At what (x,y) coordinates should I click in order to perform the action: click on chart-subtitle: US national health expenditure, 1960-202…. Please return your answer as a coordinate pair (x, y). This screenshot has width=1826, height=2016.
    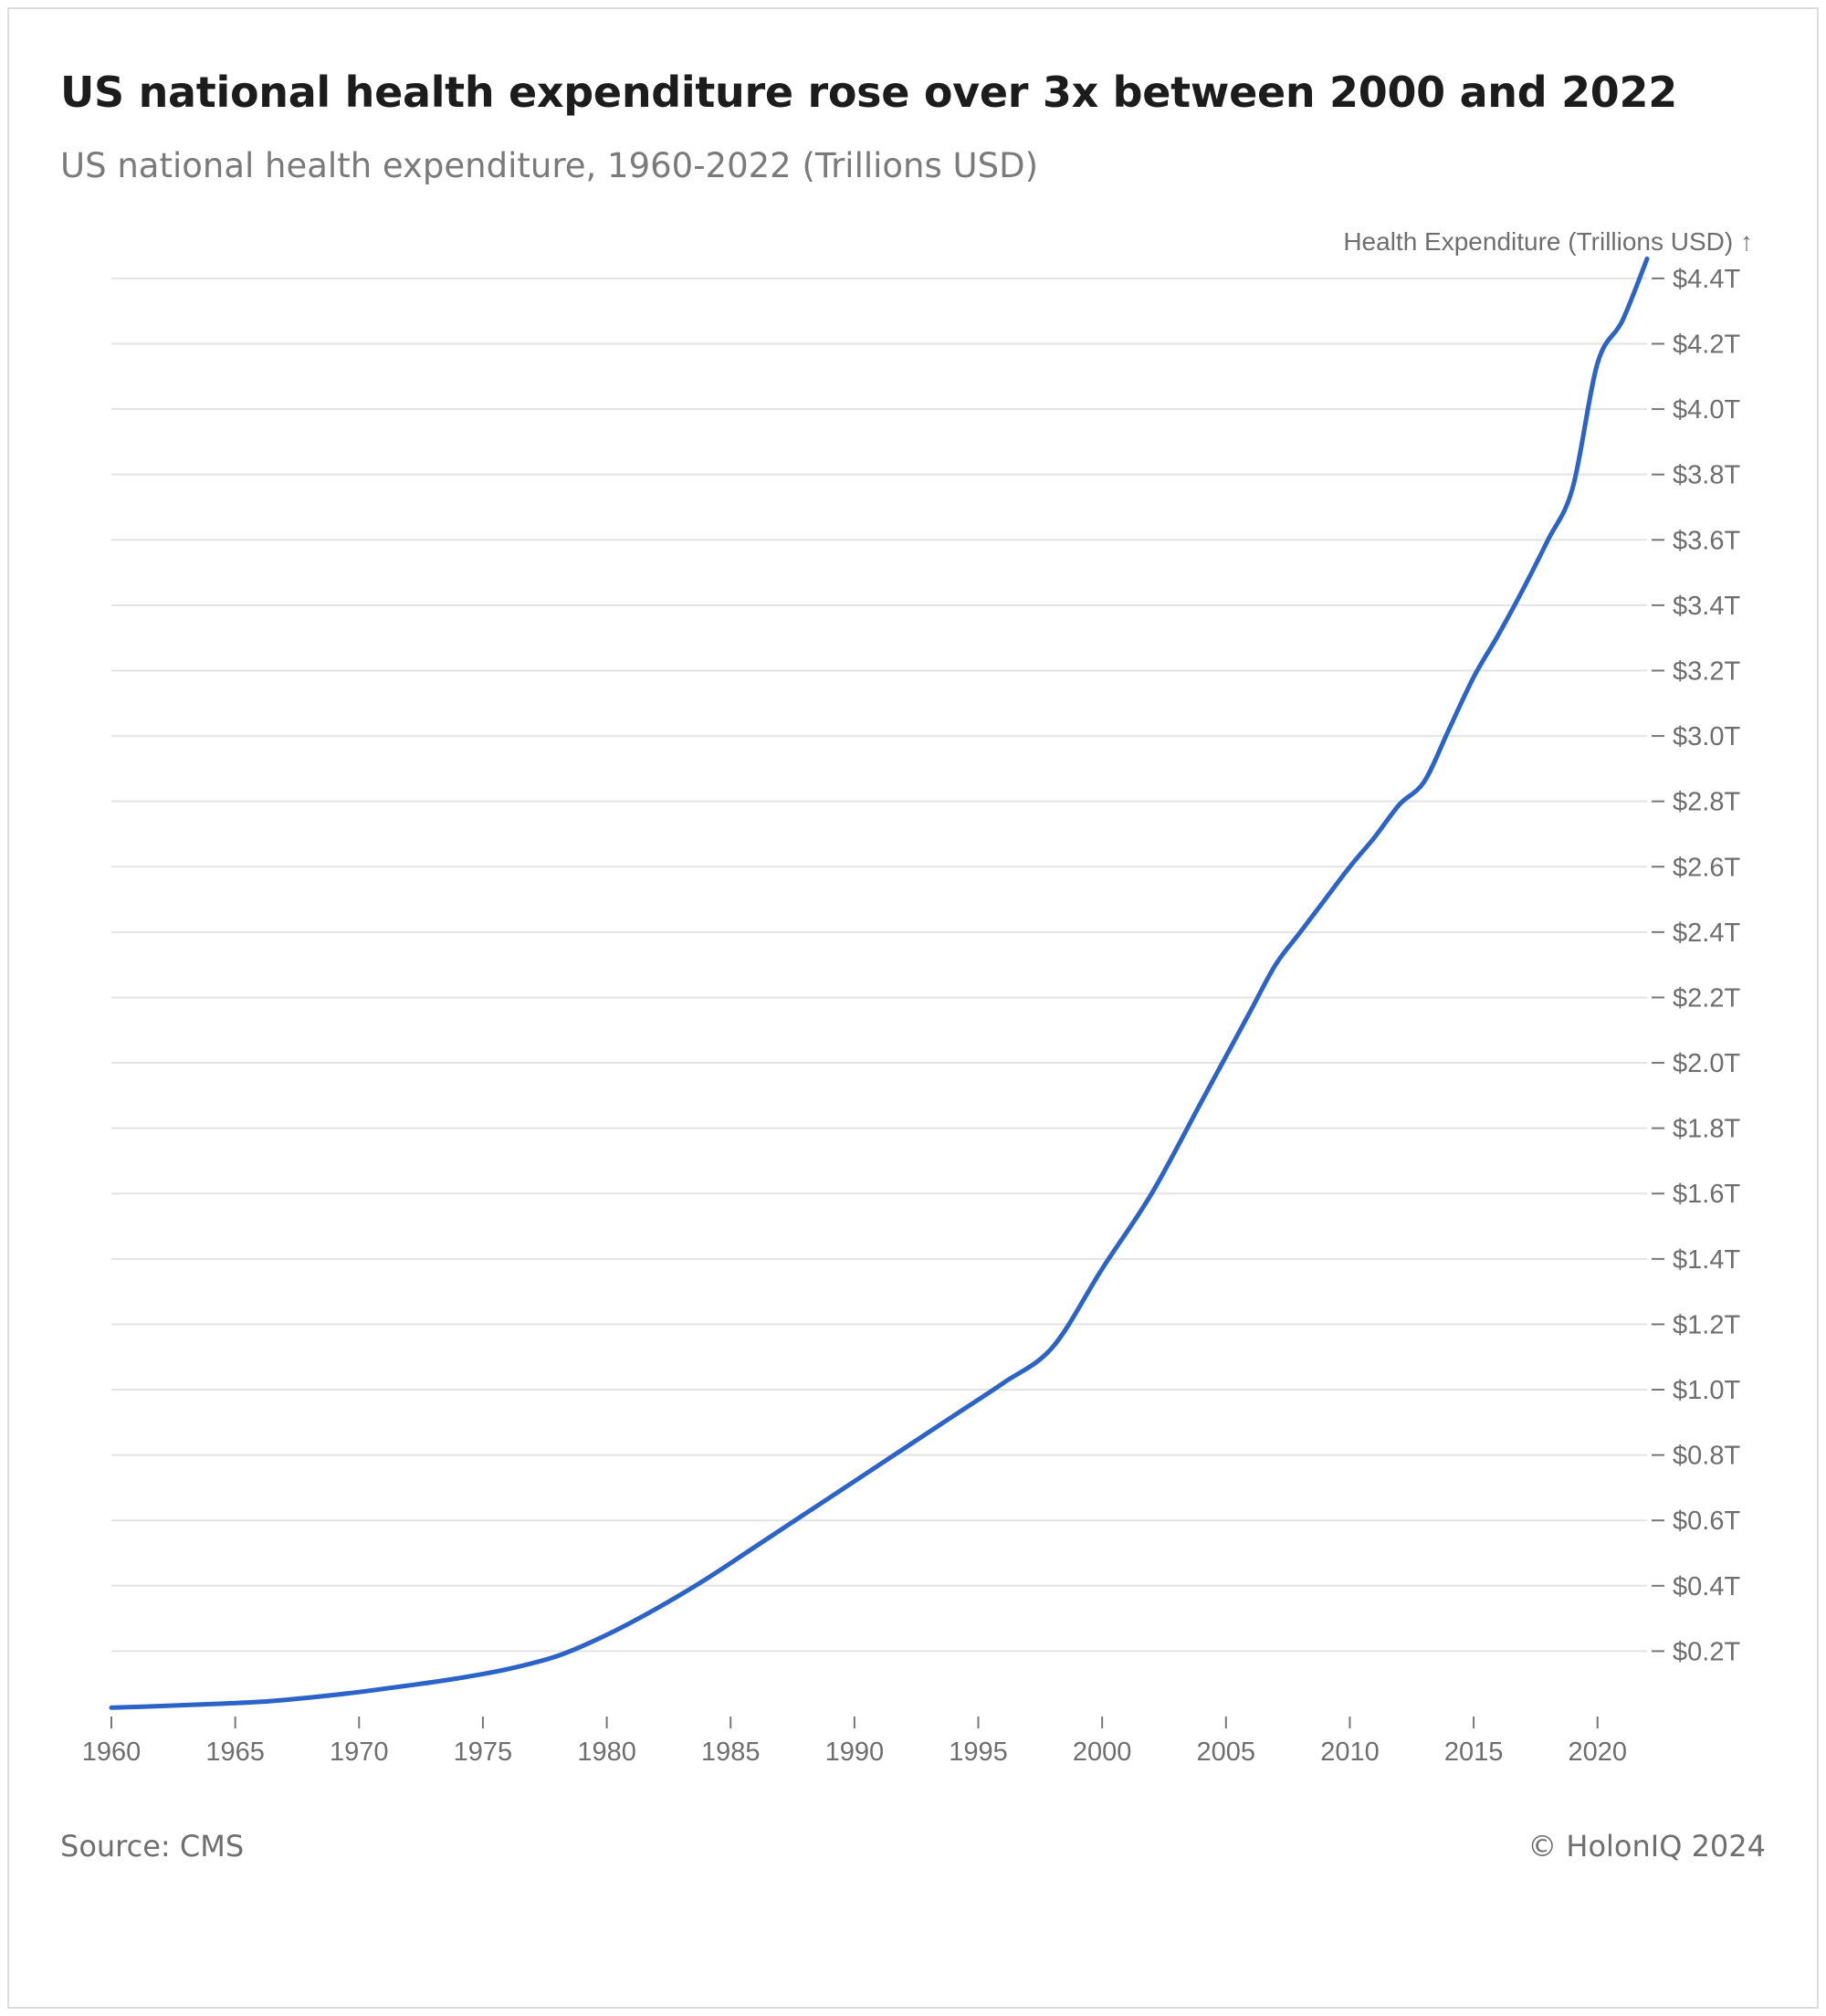
    Looking at the image, I should click on (550, 165).